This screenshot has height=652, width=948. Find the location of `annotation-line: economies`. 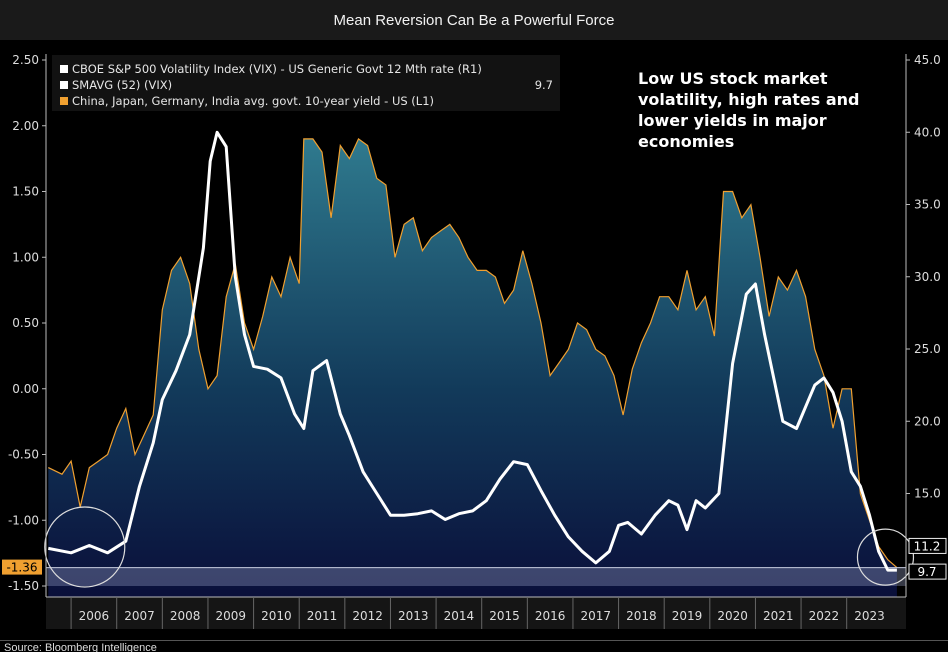

annotation-line: economies is located at coordinates (686, 141).